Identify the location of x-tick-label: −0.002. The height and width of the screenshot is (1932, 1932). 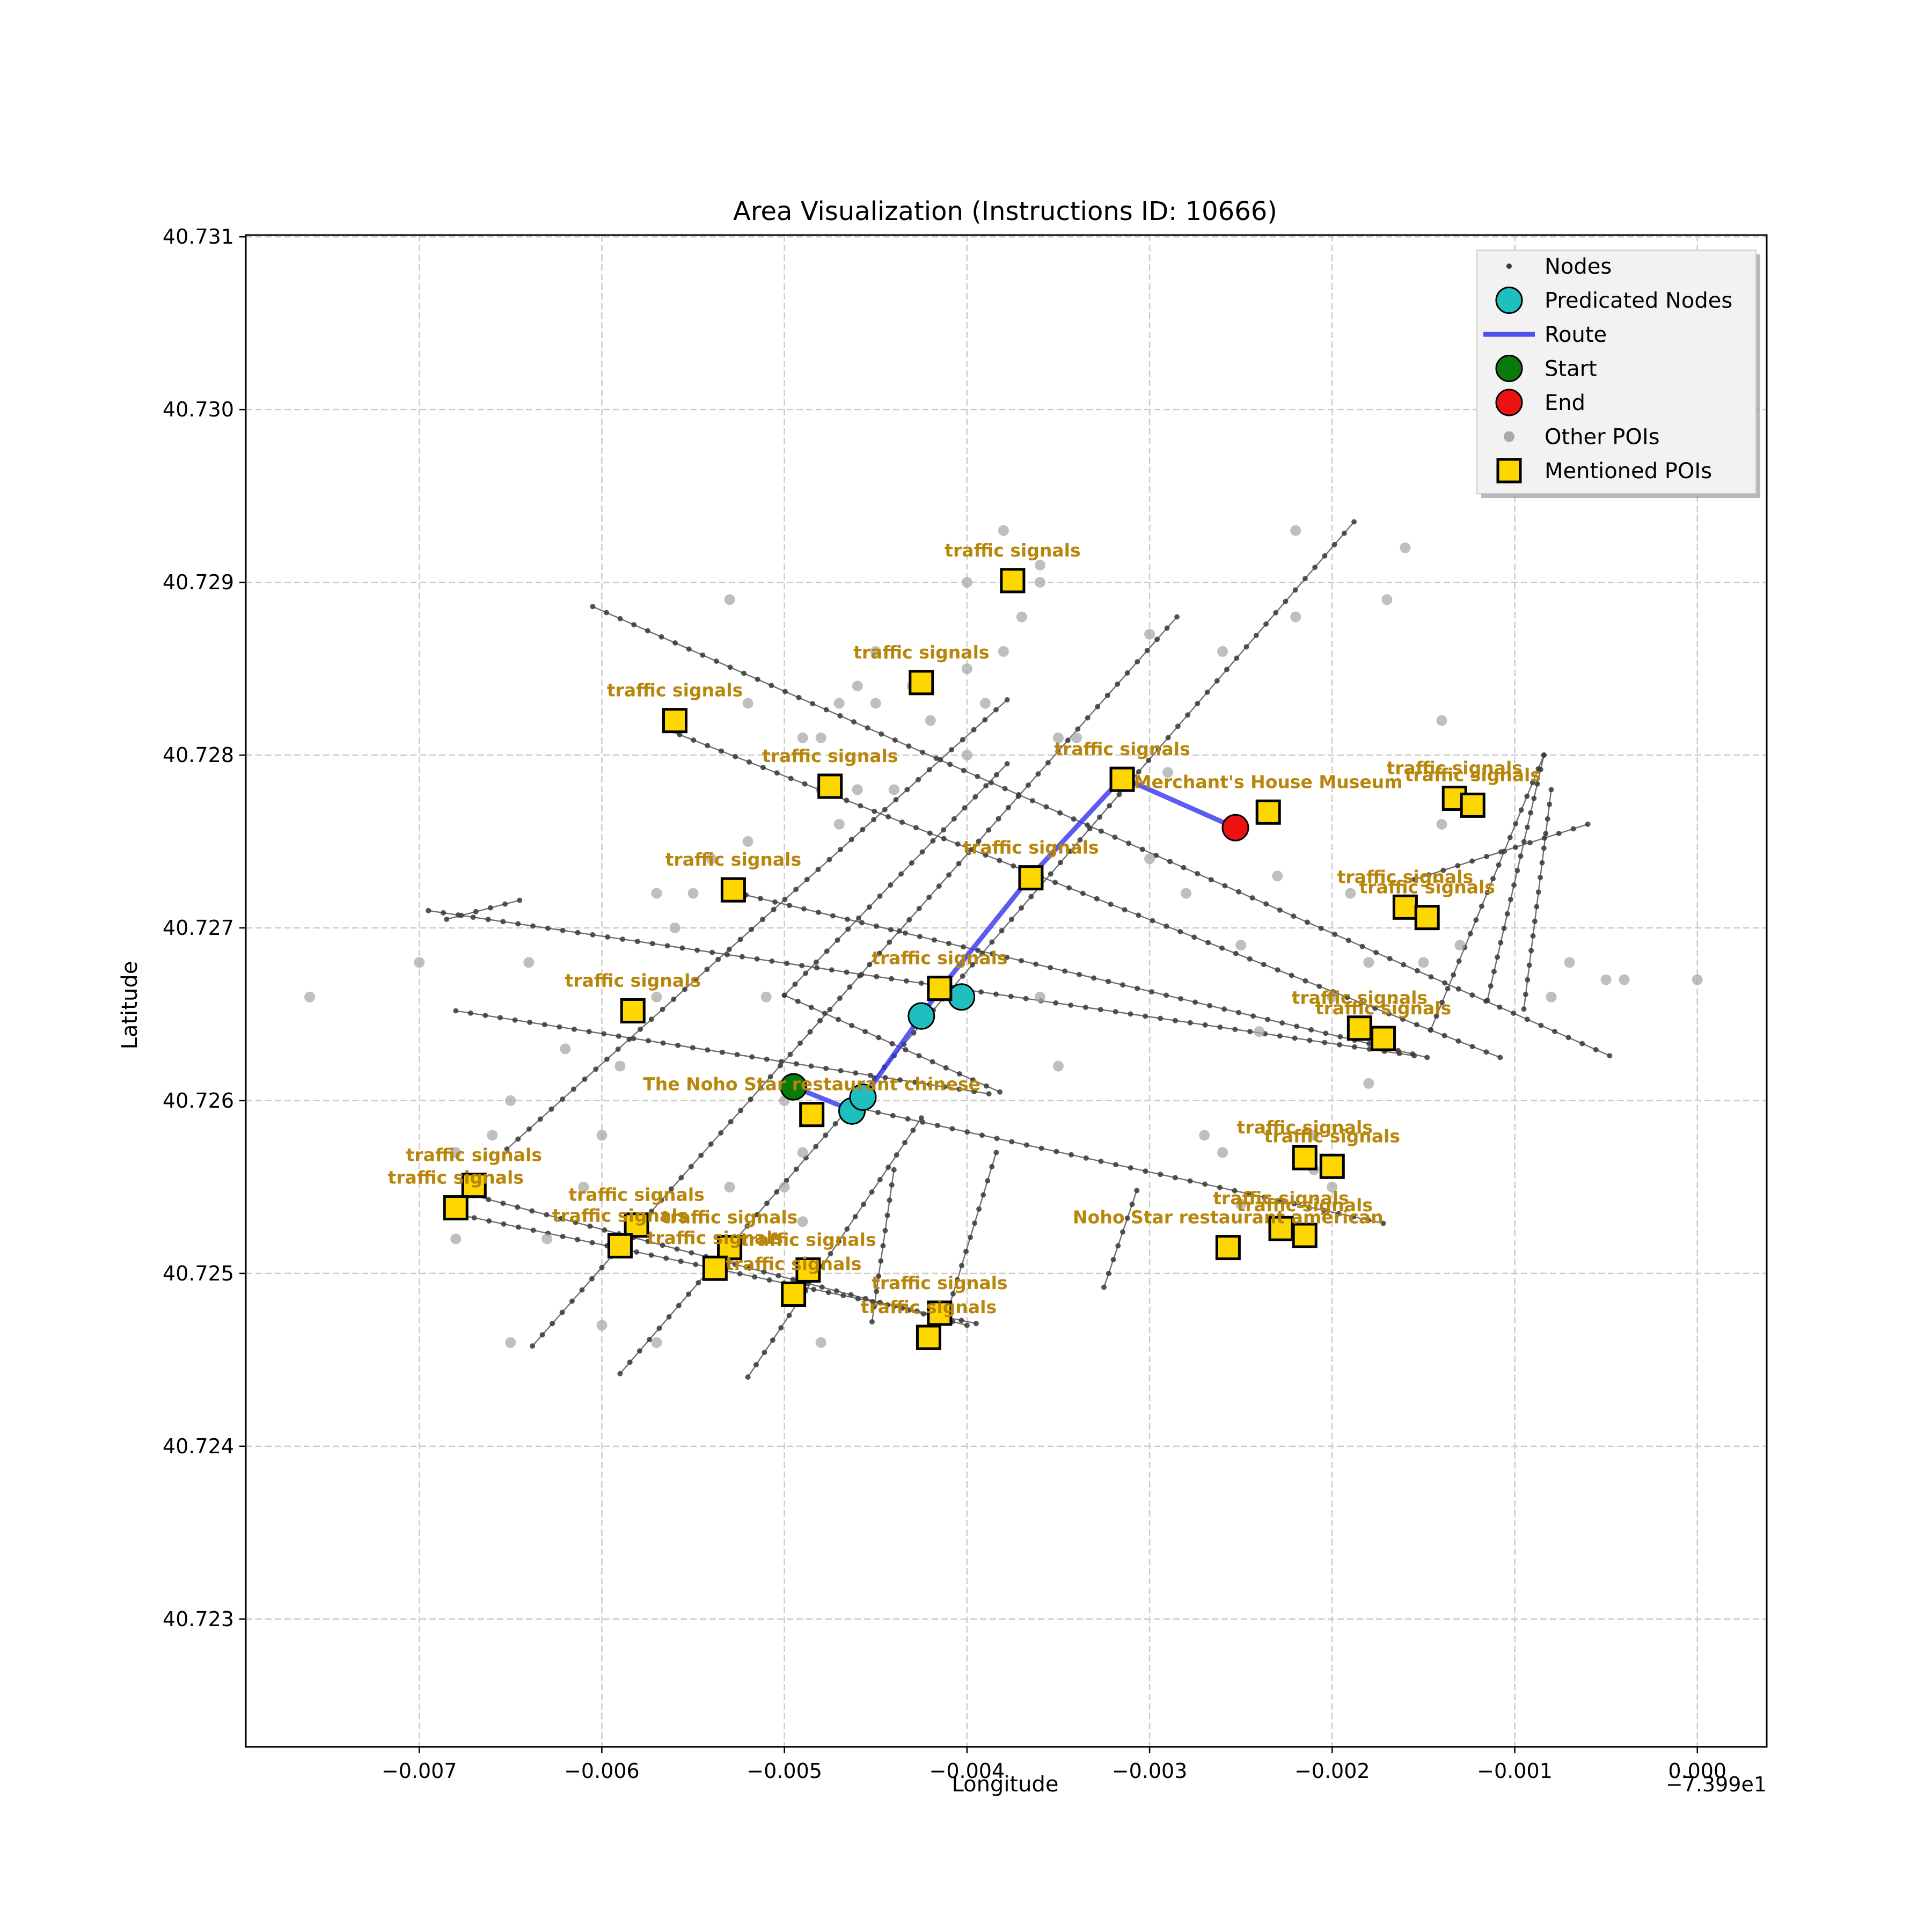
(1332, 1771).